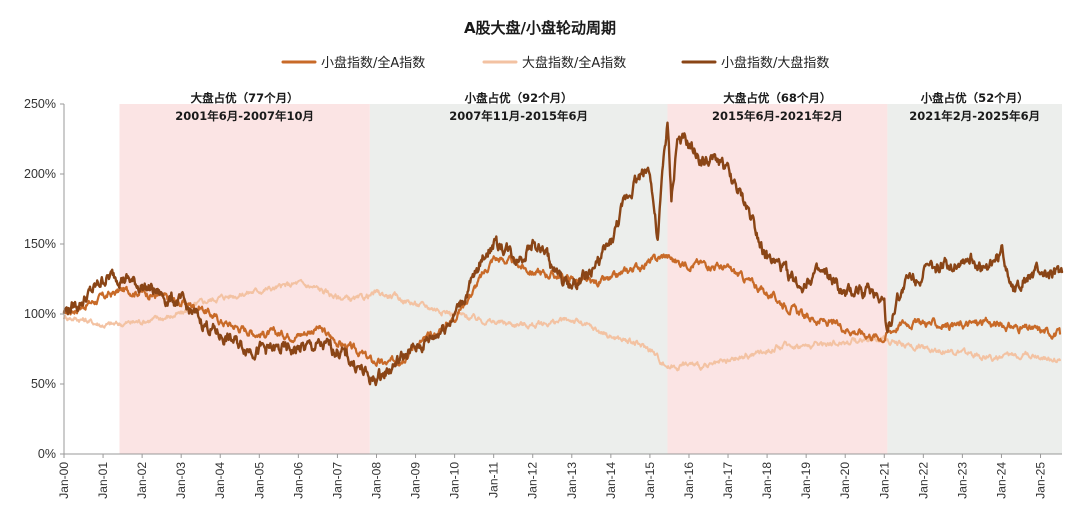 This screenshot has width=1080, height=514. I want to click on period-range-label-3: 2021年2月-2025年6月, so click(974, 116).